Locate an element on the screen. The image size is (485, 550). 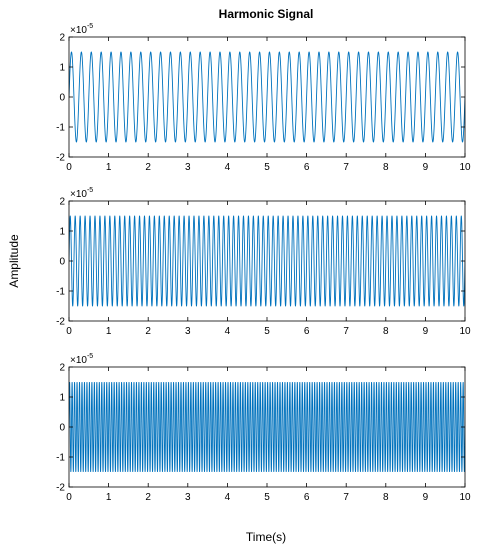
figure-title: Harmonic Signal is located at coordinates (266, 14).